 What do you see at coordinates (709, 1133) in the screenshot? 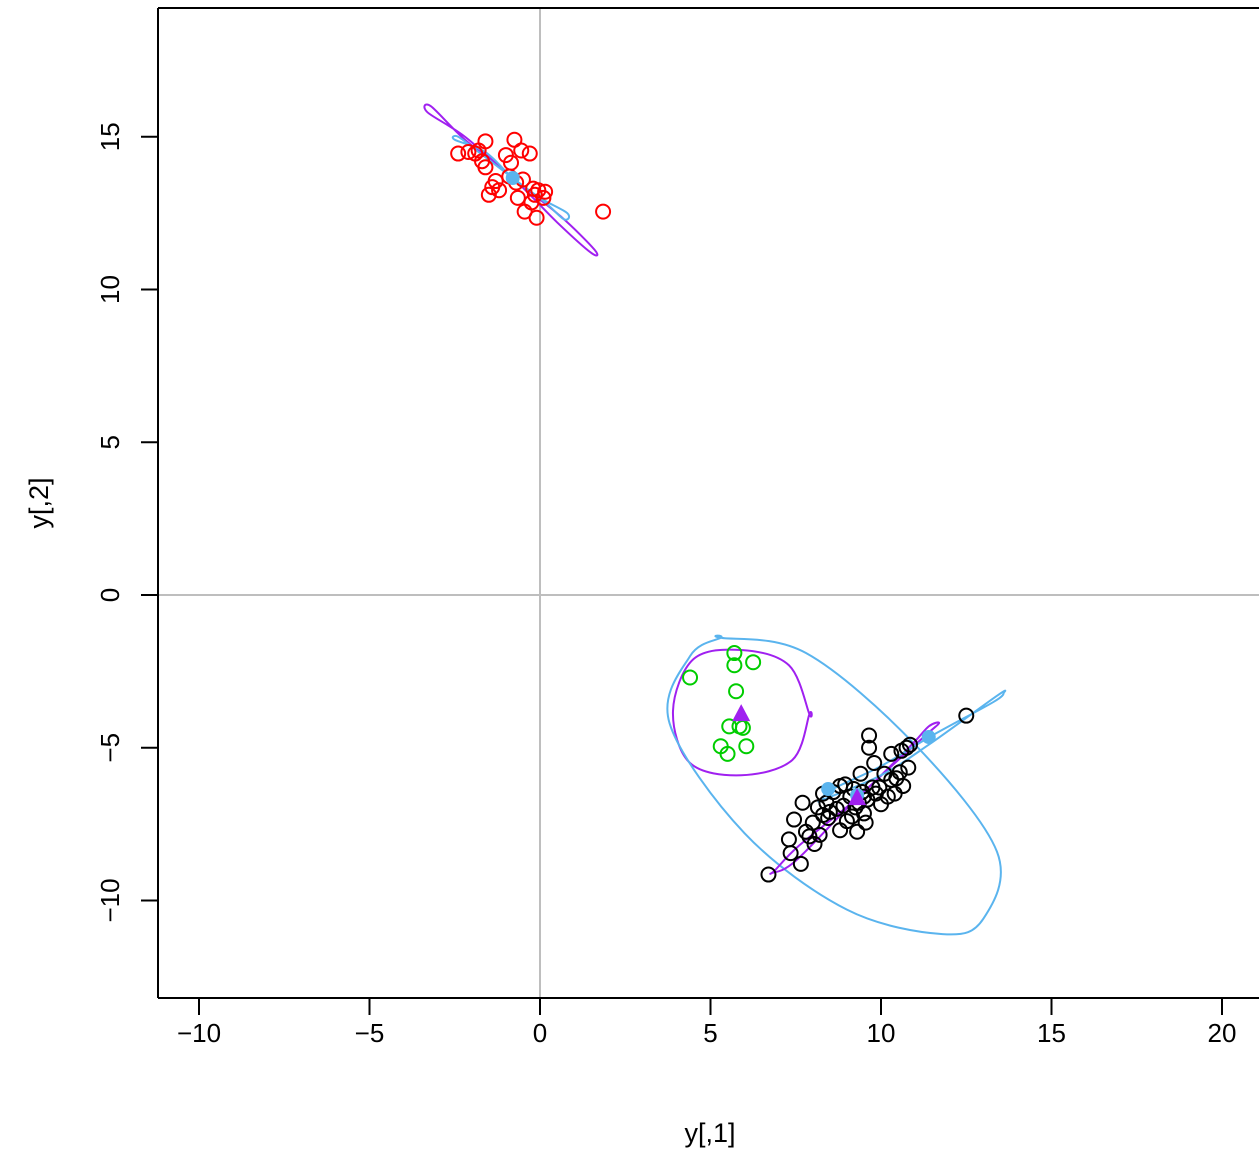
I see `x-axis-label: y[,1]` at bounding box center [709, 1133].